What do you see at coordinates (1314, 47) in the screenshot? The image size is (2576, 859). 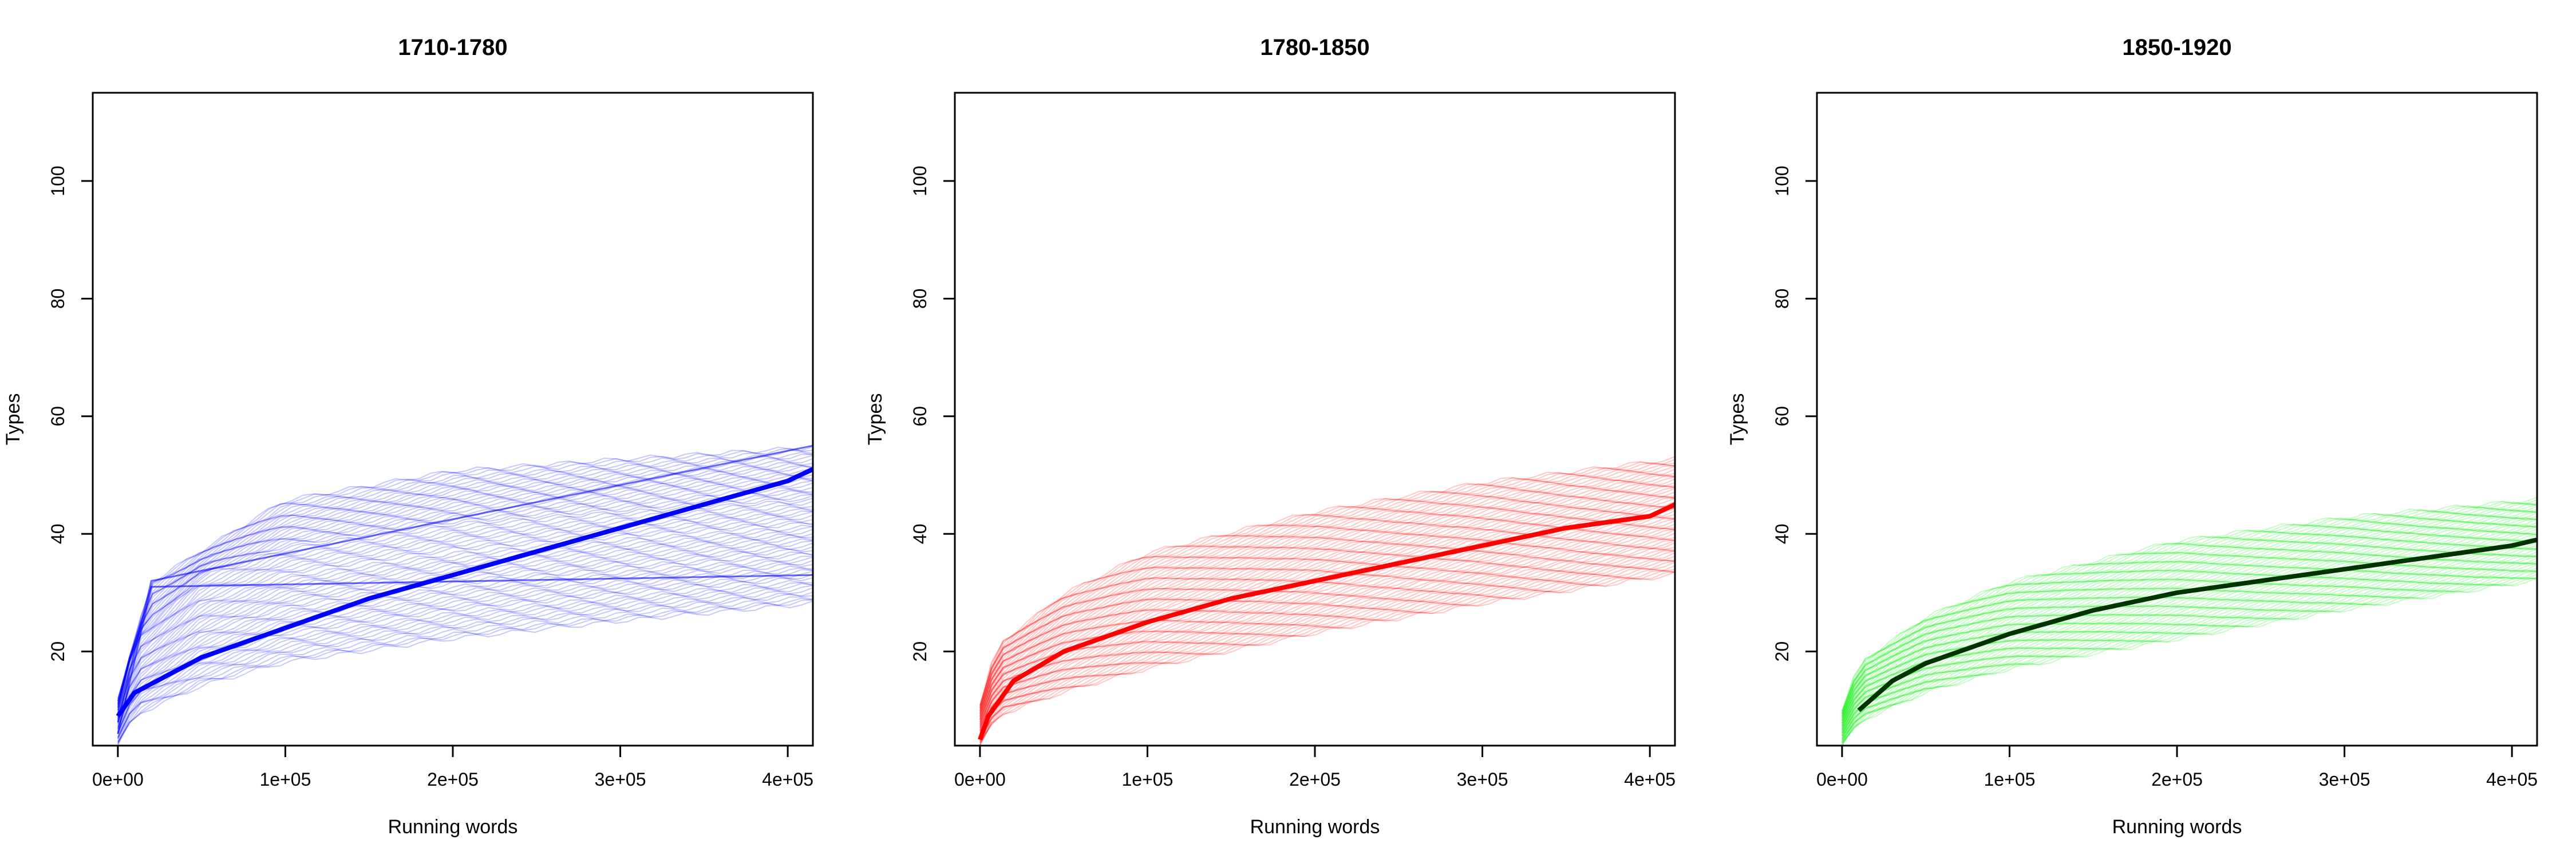 I see `chart-title: 1780-1850` at bounding box center [1314, 47].